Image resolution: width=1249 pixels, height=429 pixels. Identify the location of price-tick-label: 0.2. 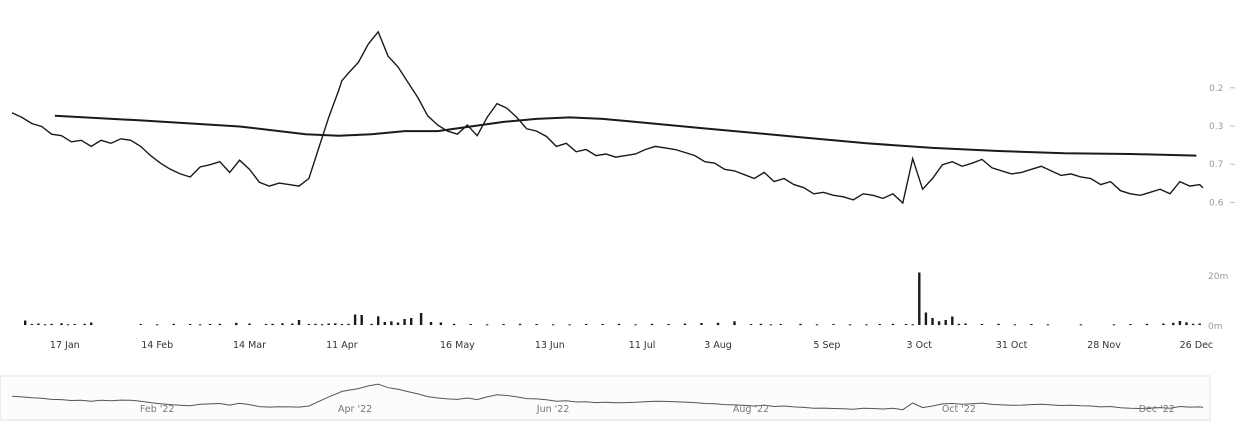
(1216, 89).